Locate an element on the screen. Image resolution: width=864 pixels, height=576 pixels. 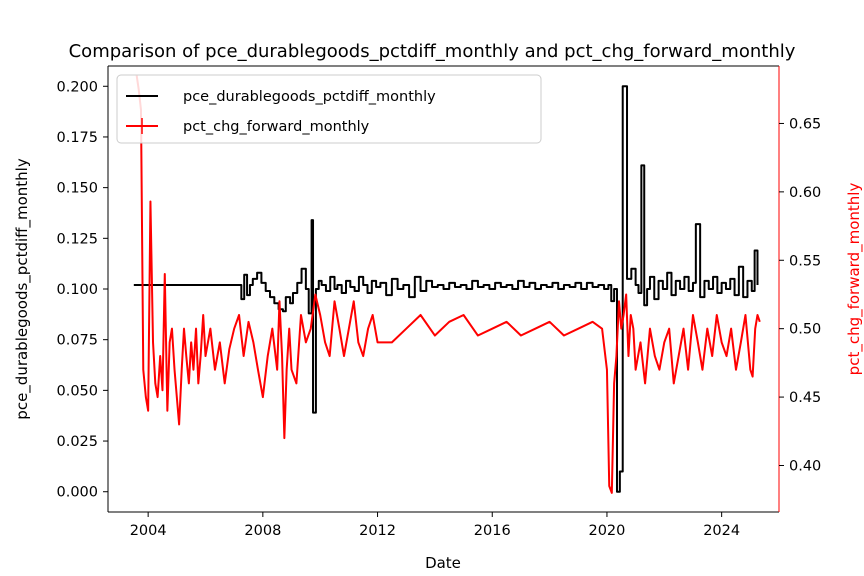
left-y-tick-label: 0.100 is located at coordinates (77, 290).